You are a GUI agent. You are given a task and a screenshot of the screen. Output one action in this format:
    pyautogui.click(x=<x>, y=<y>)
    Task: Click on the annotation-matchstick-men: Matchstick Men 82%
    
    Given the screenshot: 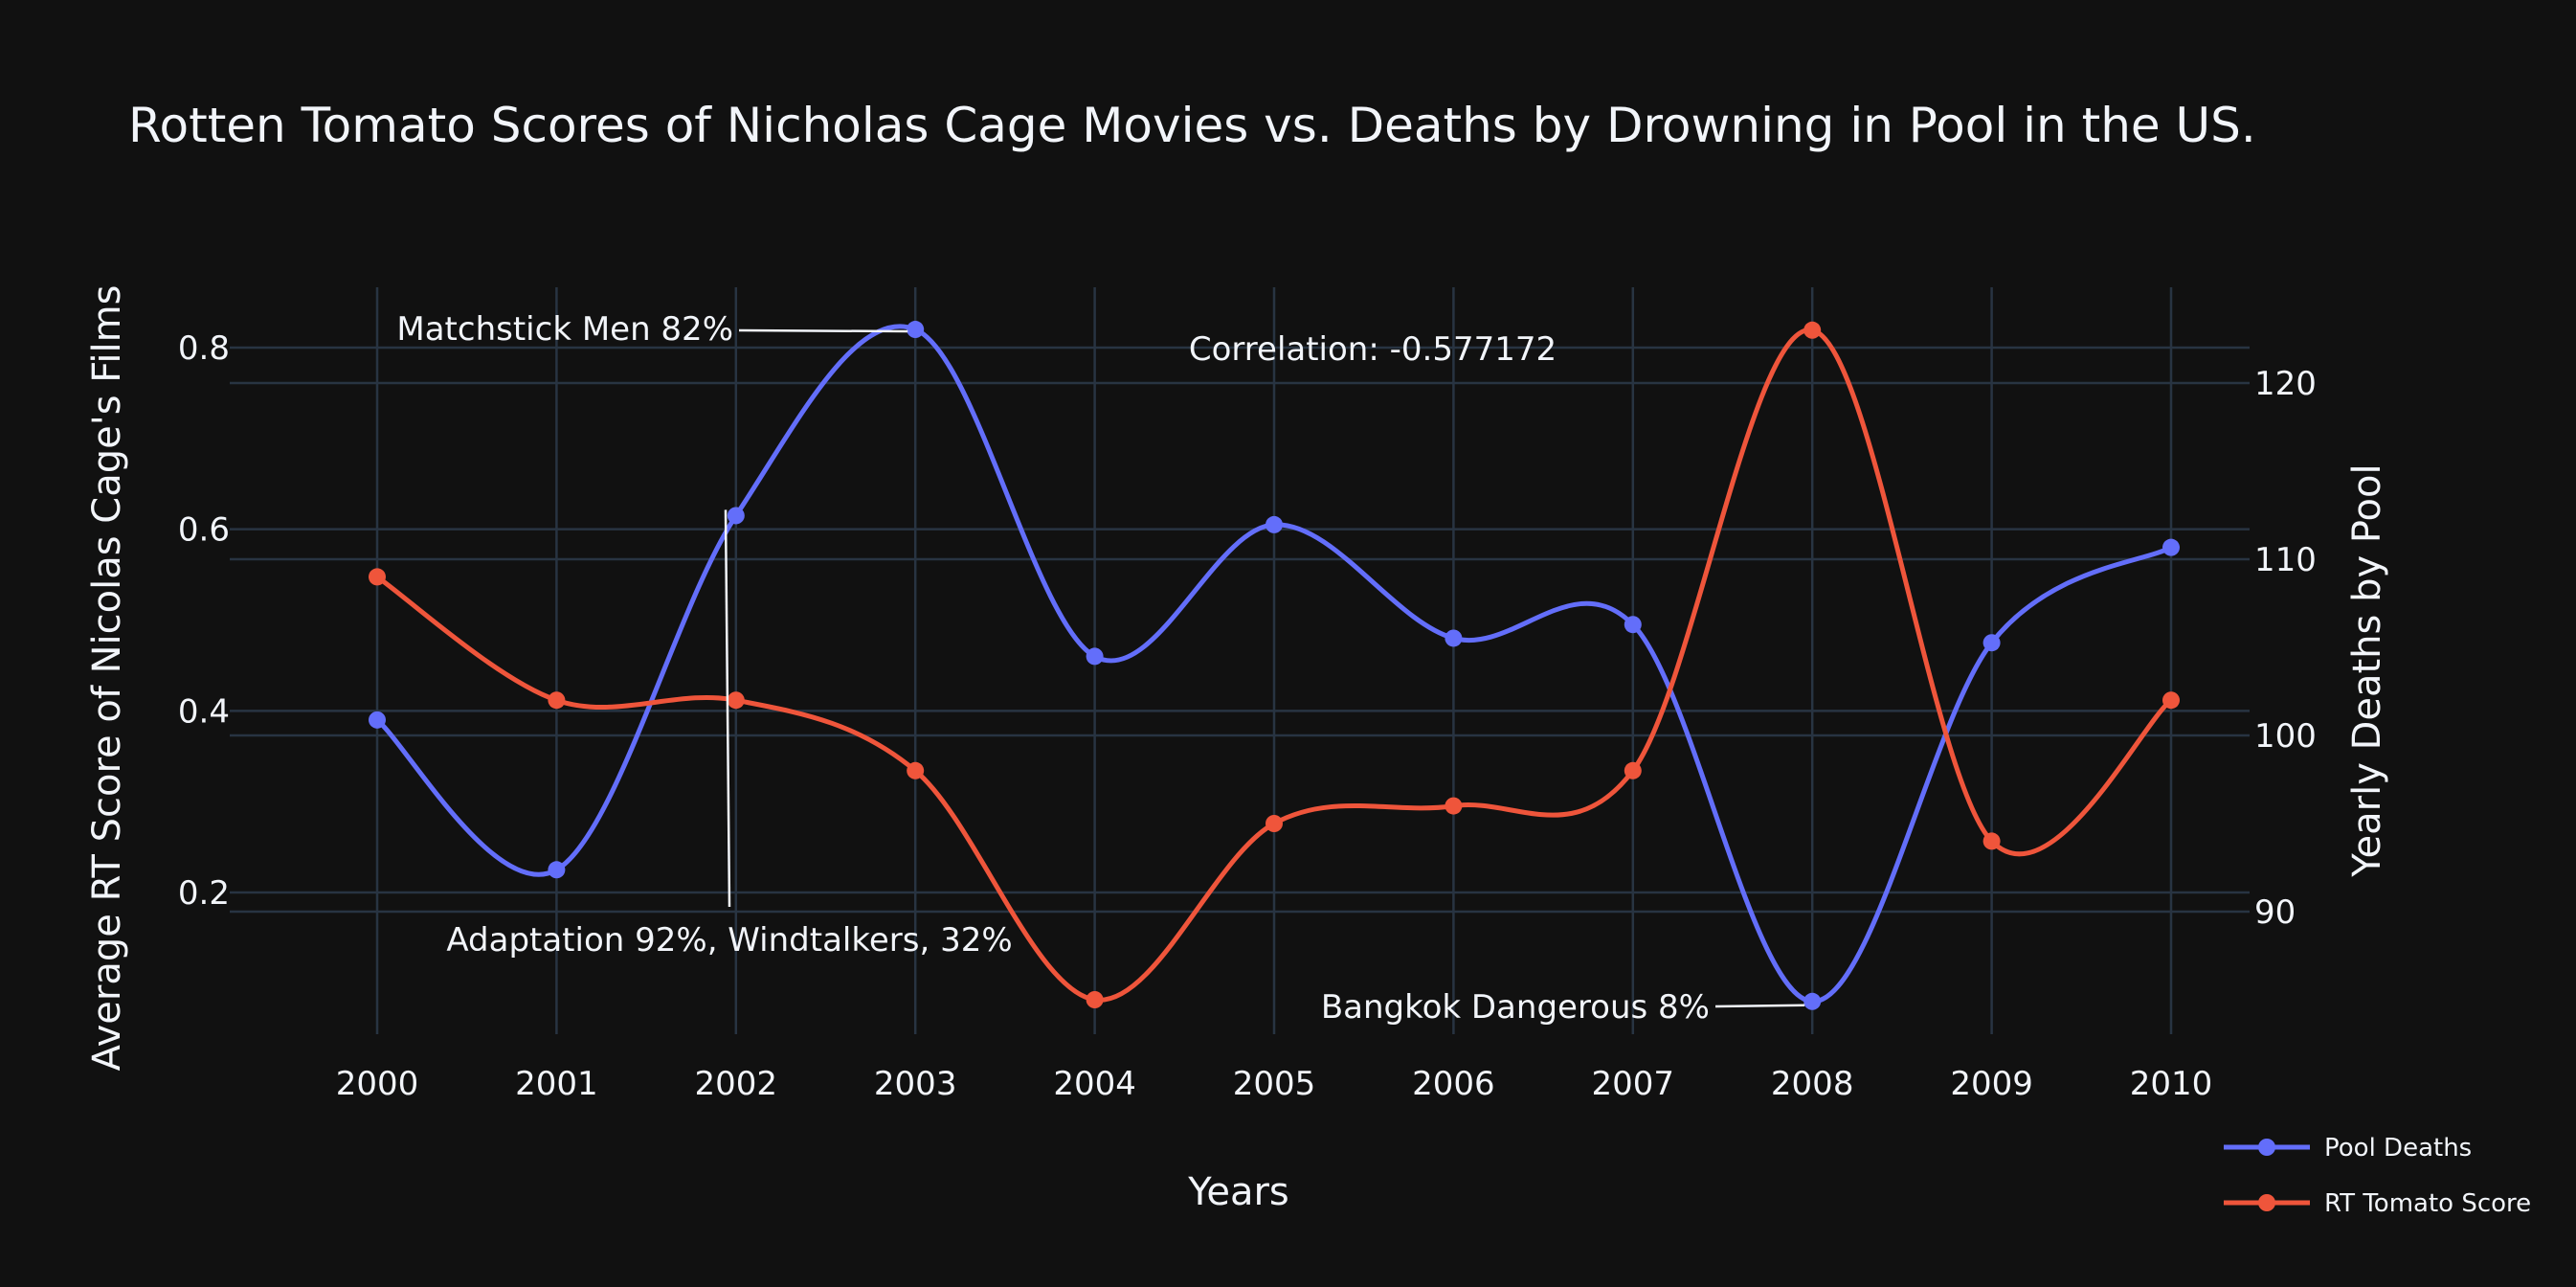 What is the action you would take?
    pyautogui.click(x=564, y=329)
    